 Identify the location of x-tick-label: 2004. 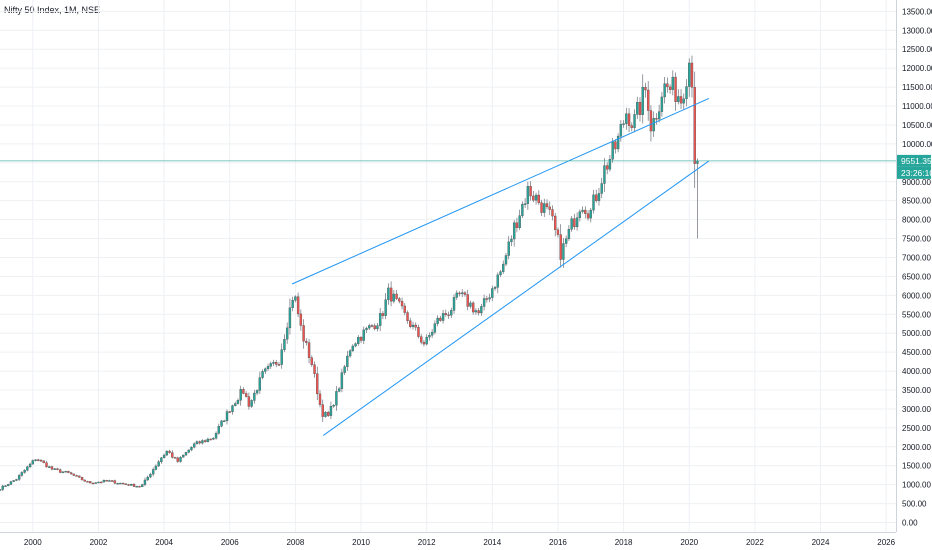
(164, 542).